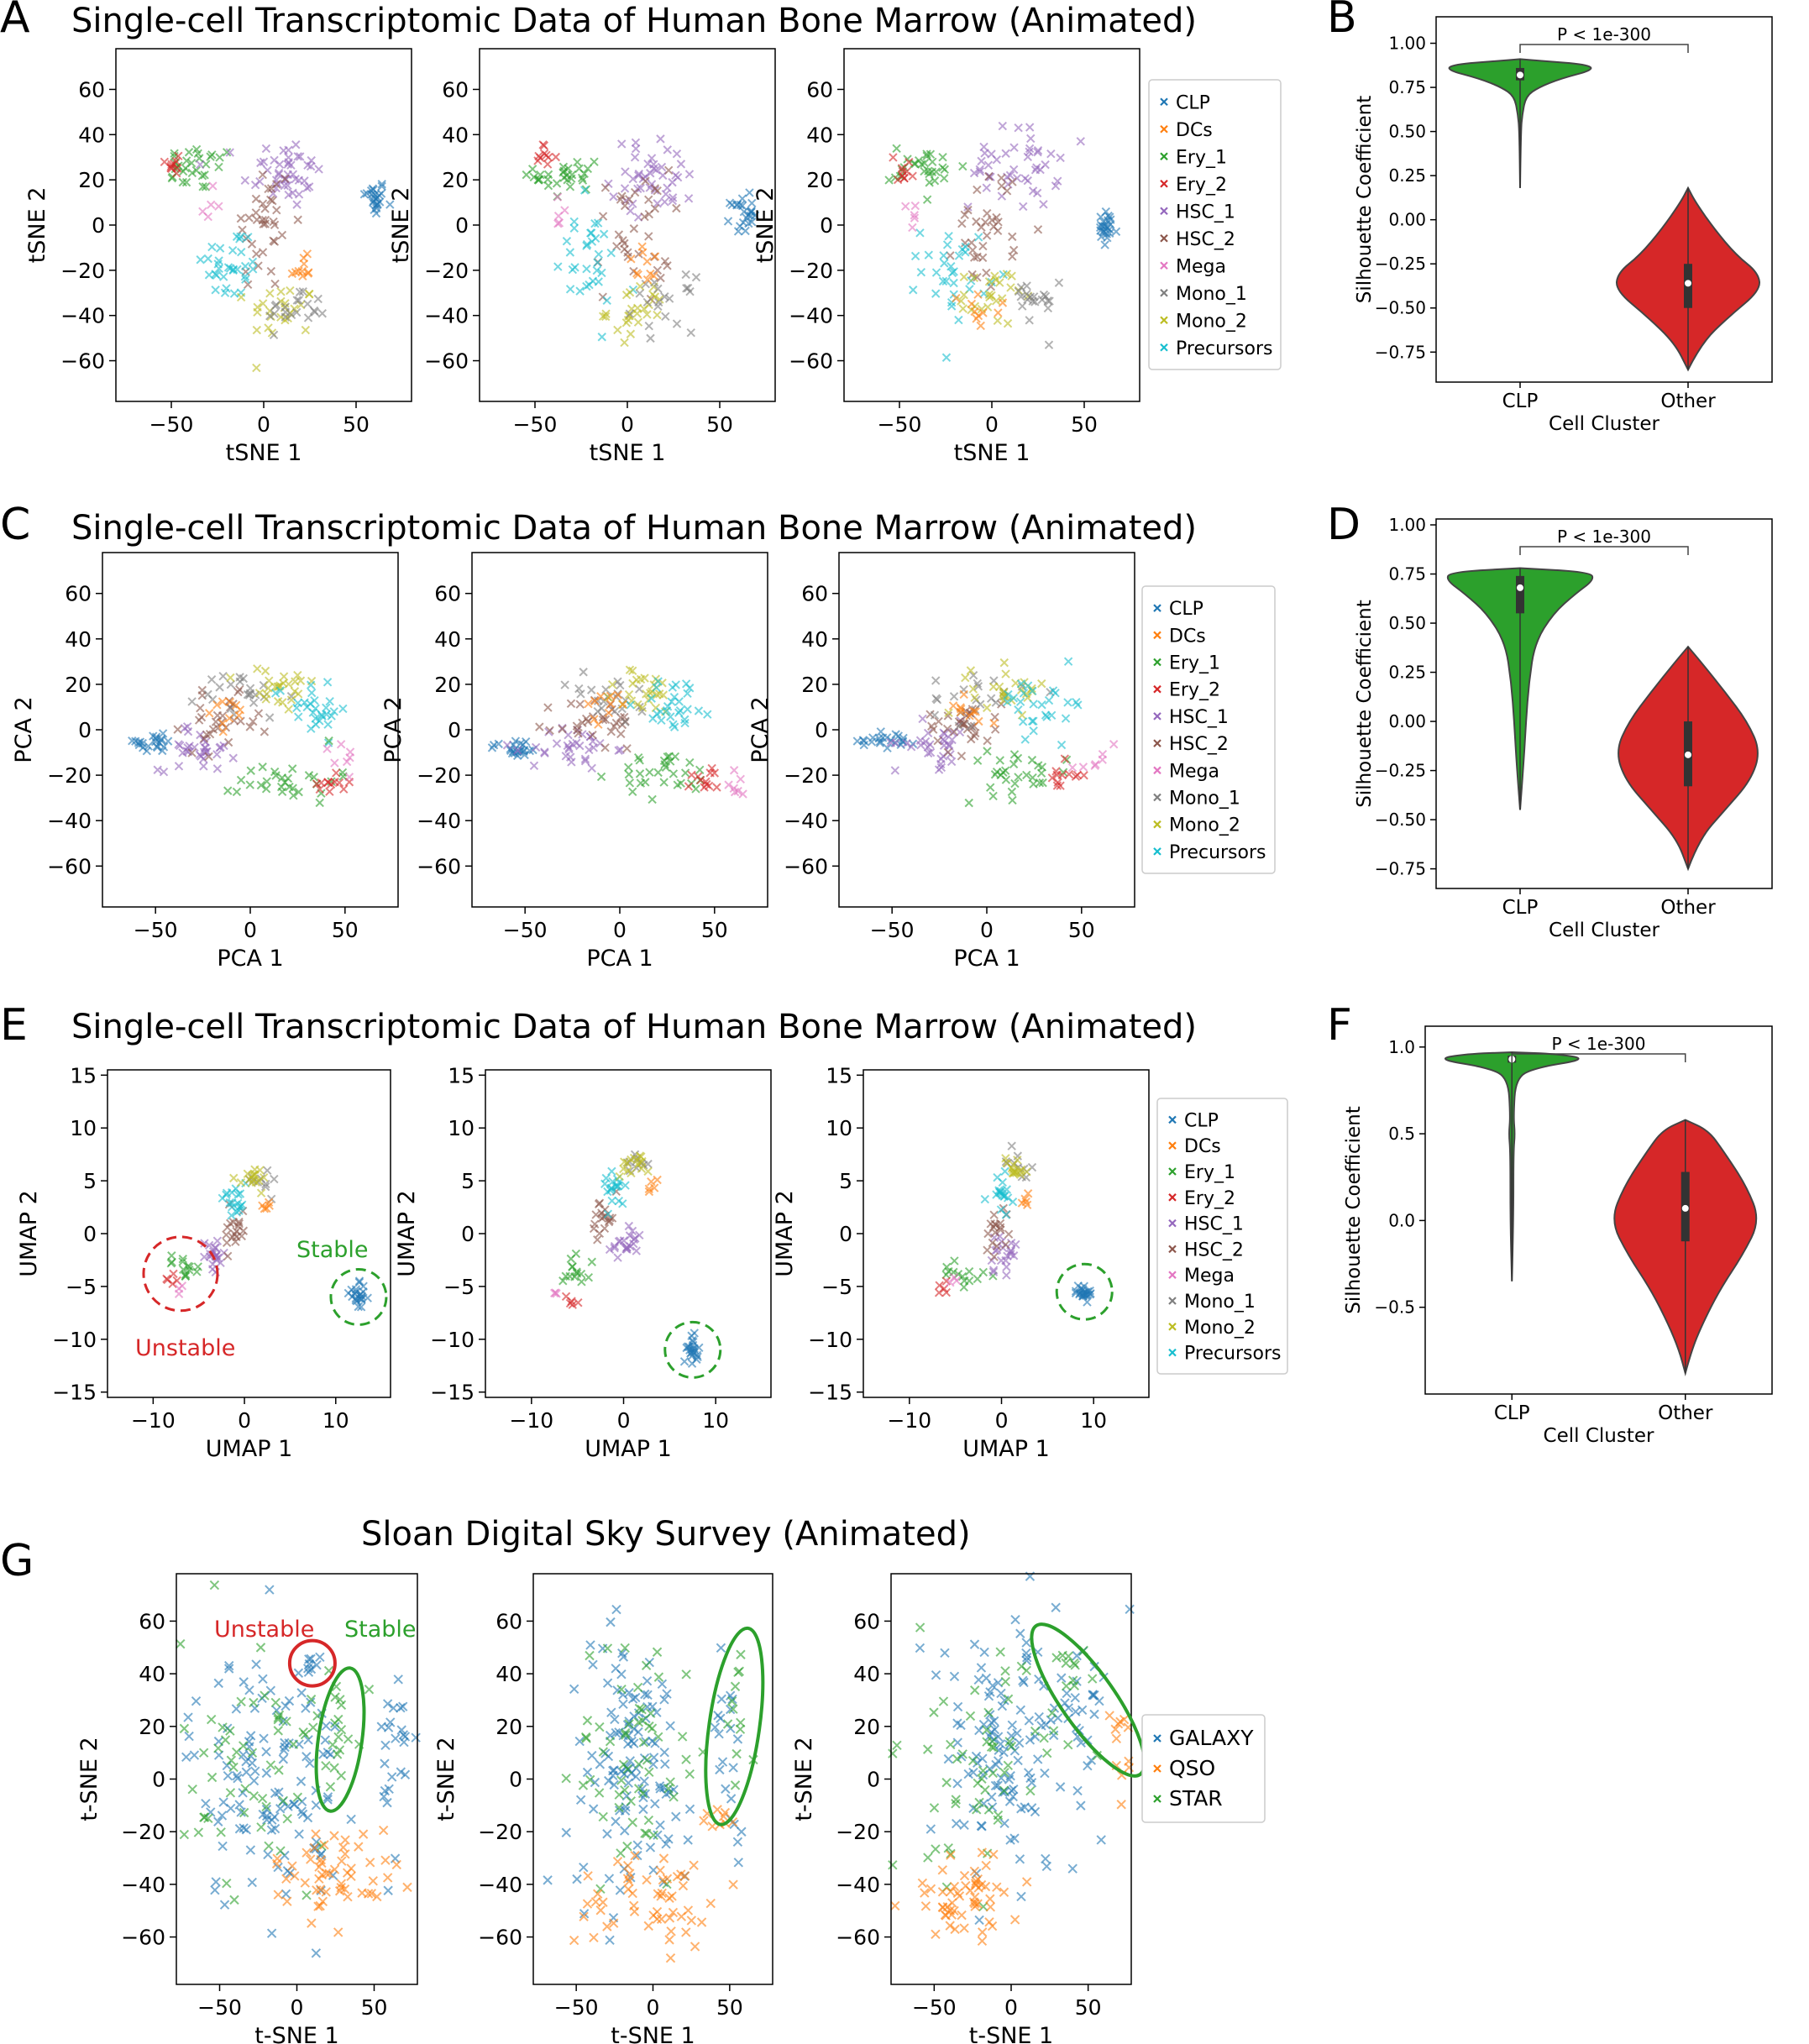  What do you see at coordinates (85, 730) in the screenshot?
I see `y-tick-label: 0` at bounding box center [85, 730].